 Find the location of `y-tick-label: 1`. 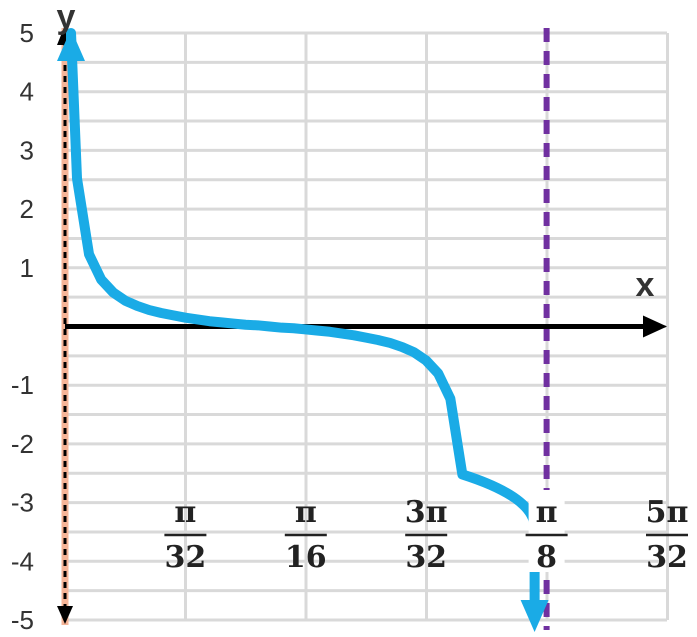

y-tick-label: 1 is located at coordinates (27, 268).